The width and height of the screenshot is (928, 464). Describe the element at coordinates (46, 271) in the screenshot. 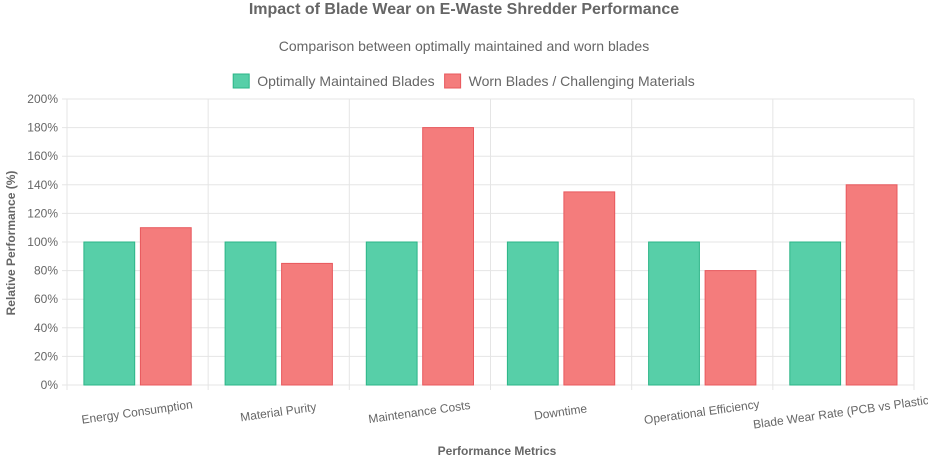

I see `y-tick-label: 80%` at that location.